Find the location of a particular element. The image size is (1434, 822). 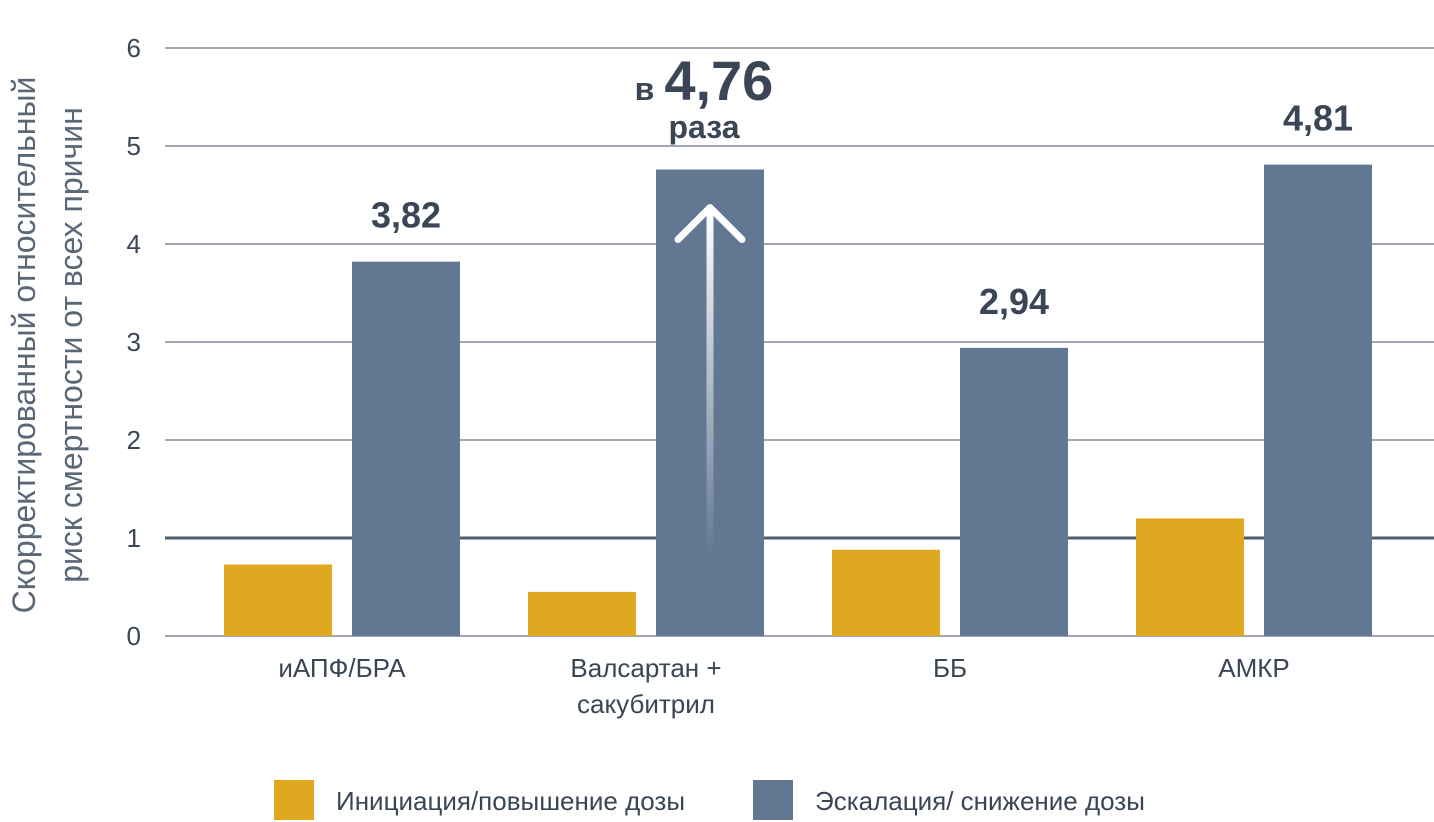

data-label: 2,94 is located at coordinates (1014, 301).